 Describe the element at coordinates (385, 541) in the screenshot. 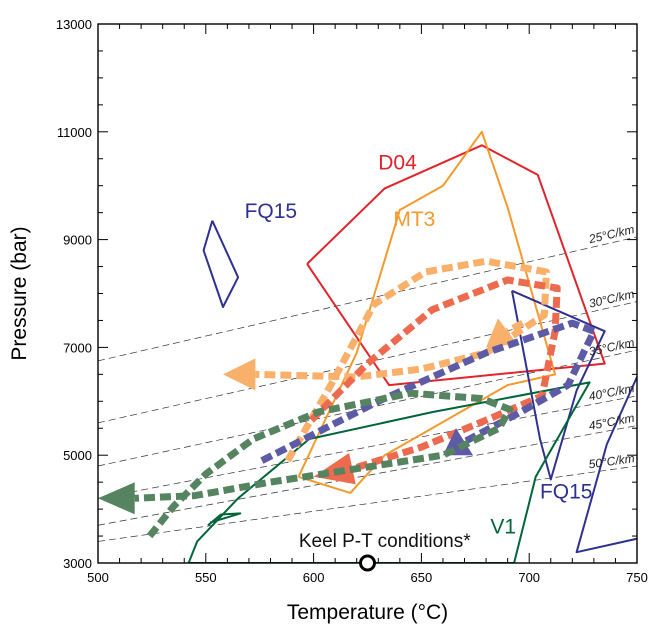

I see `annotation-keel-p-t-conditions-6: Keel P-T conditions*` at that location.